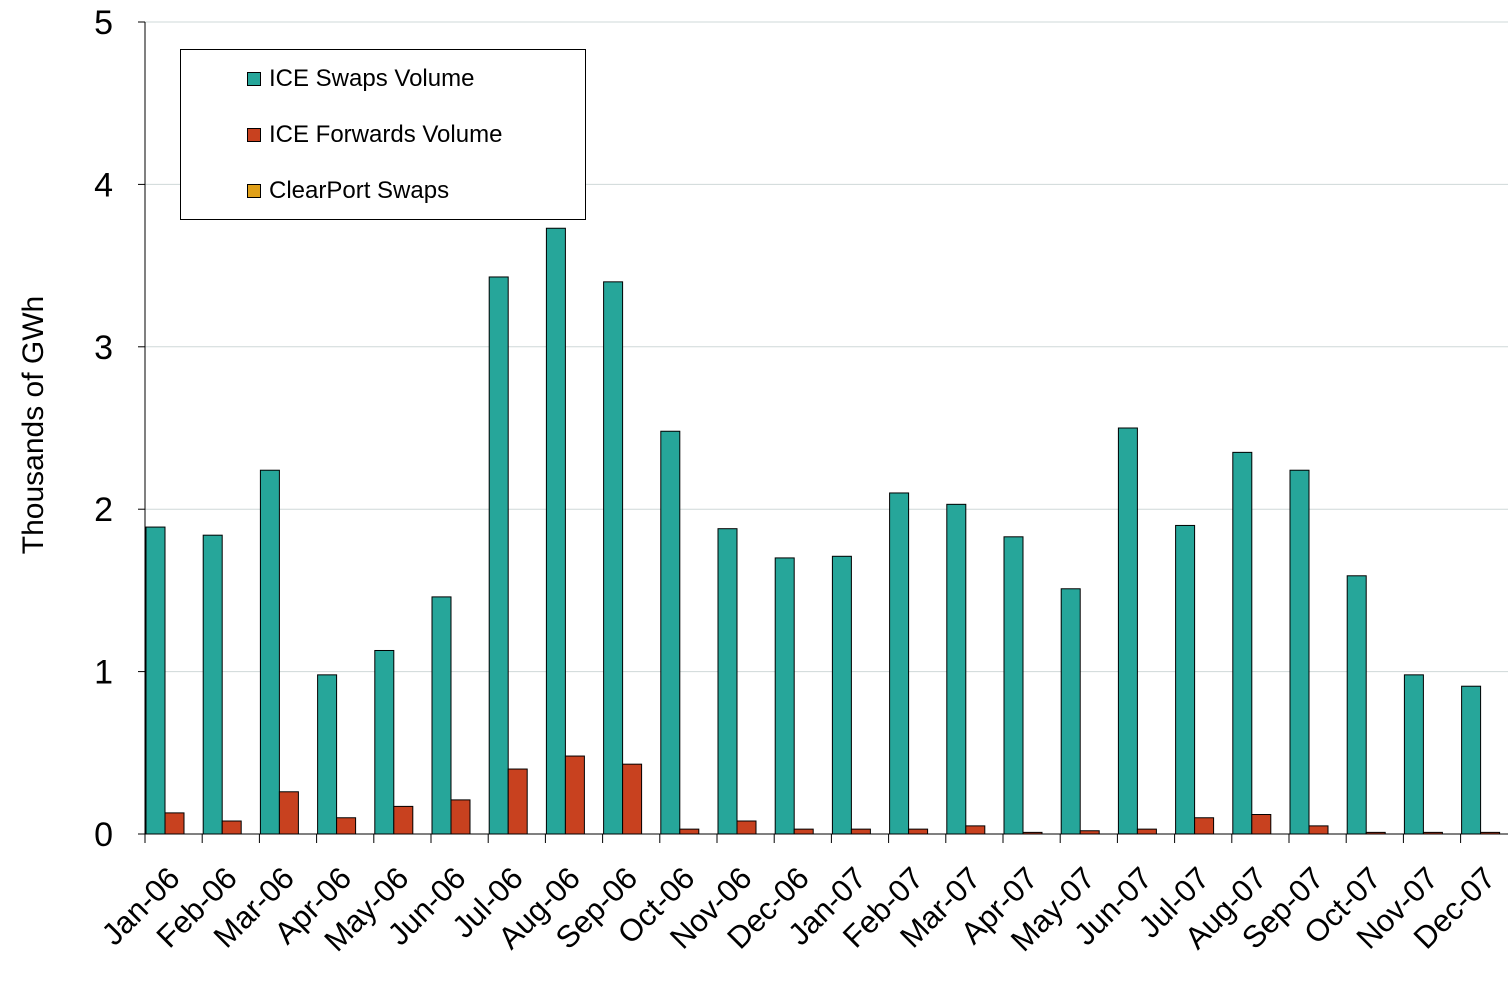 The width and height of the screenshot is (1508, 998). Describe the element at coordinates (254, 79) in the screenshot. I see `legend-swatch-ice-swaps` at that location.